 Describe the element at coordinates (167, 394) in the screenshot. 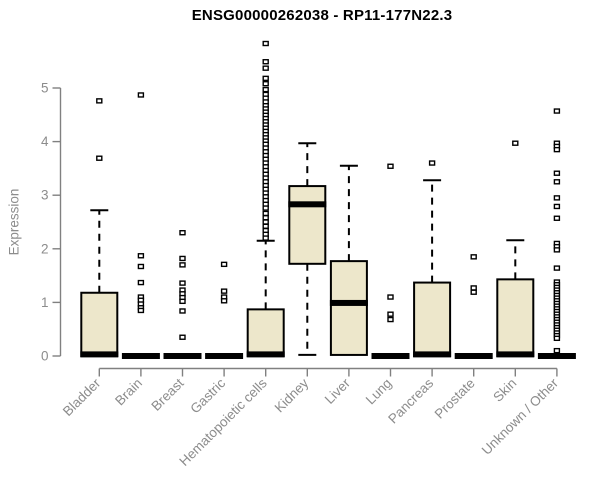

I see `x-tick-label-breast: Breast` at that location.